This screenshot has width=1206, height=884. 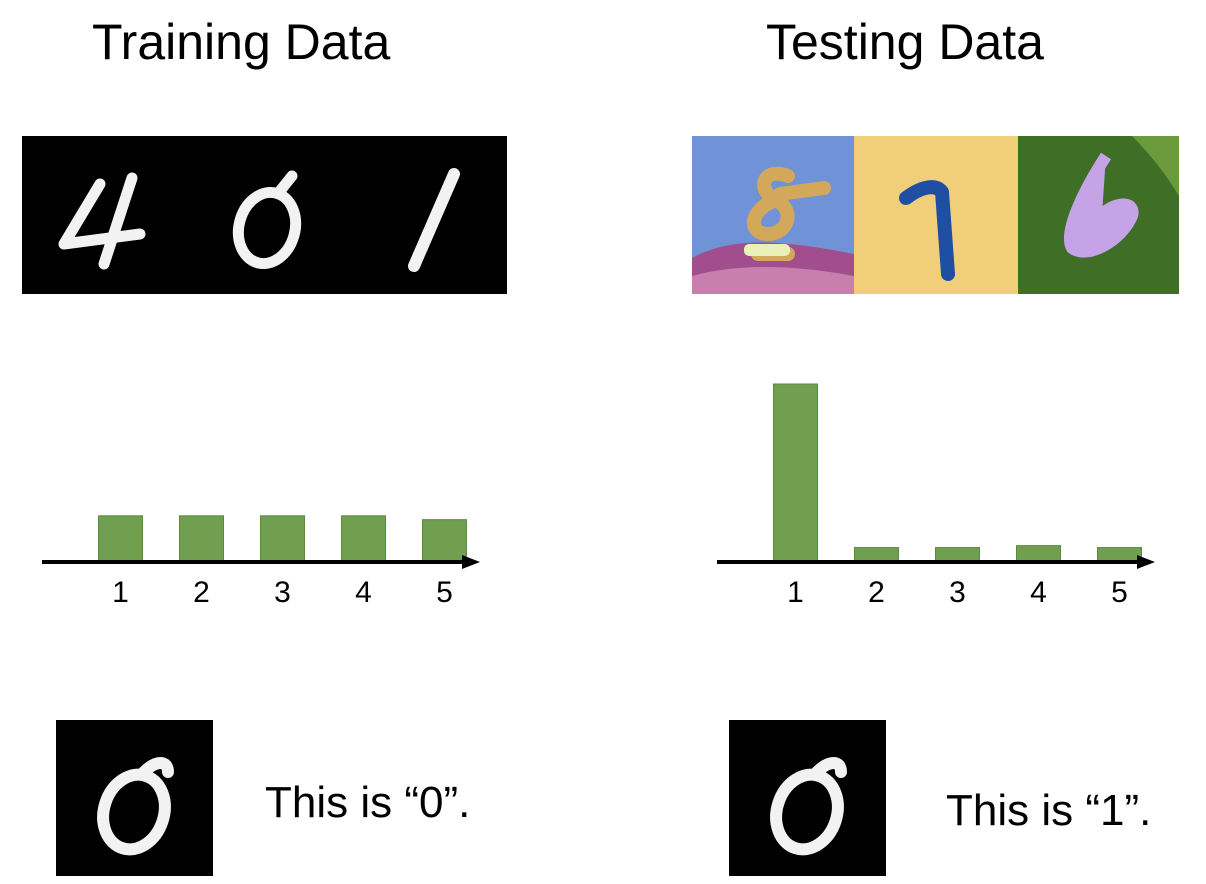 What do you see at coordinates (876, 592) in the screenshot?
I see `testing-tick-label-2: 2` at bounding box center [876, 592].